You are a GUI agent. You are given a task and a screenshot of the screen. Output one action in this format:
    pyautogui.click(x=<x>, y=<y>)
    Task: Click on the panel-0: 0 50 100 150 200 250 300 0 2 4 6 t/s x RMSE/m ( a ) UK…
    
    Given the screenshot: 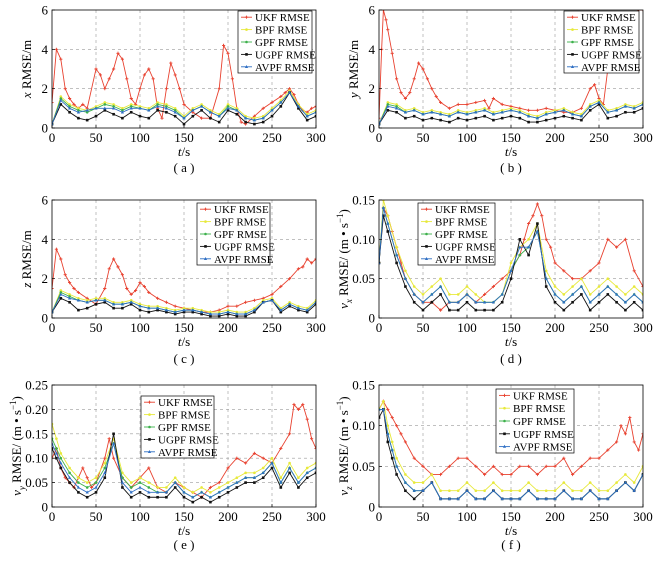 What is the action you would take?
    pyautogui.click(x=172, y=89)
    